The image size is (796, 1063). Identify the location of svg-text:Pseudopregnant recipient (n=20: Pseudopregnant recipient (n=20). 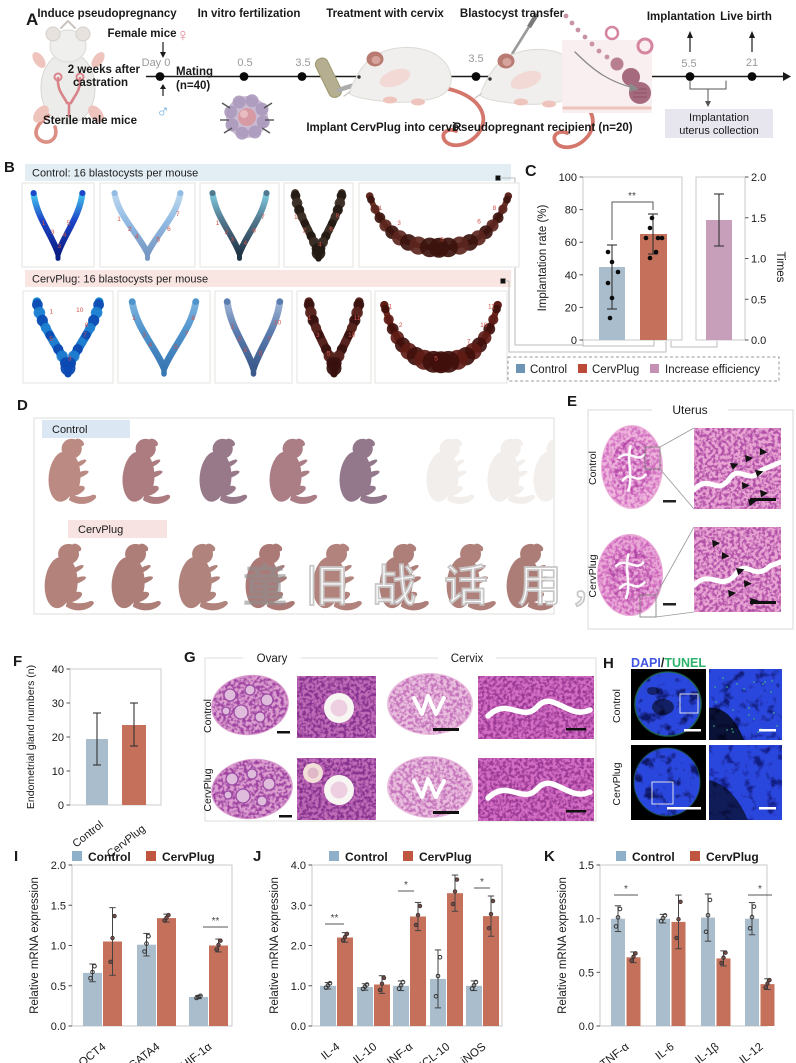
(542, 128).